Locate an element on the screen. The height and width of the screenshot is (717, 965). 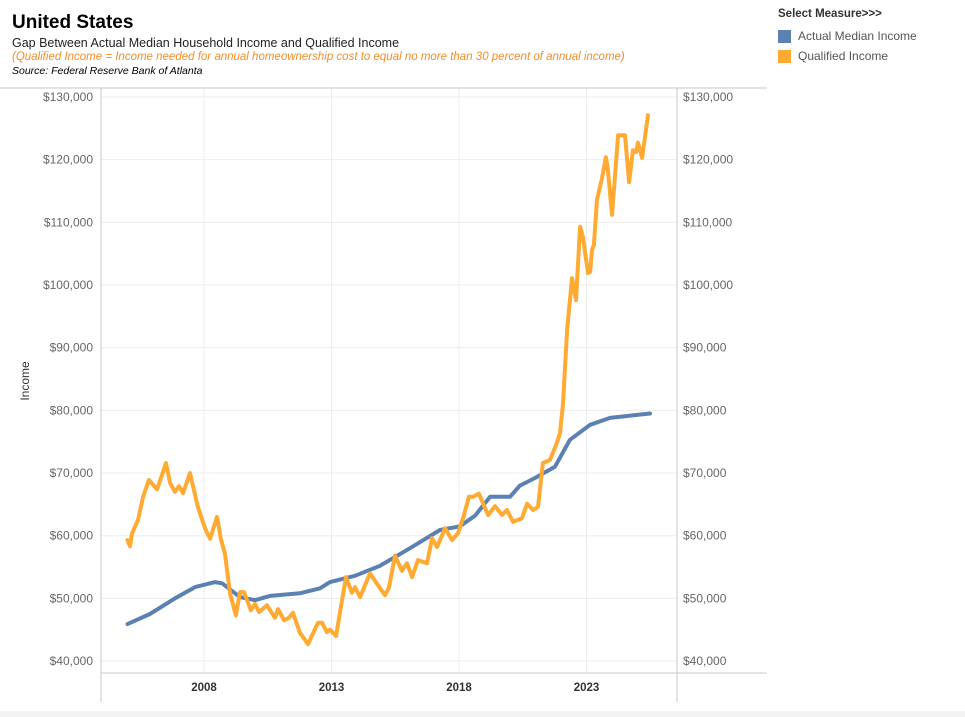
y-tick-label-right: $40,000 is located at coordinates (705, 661).